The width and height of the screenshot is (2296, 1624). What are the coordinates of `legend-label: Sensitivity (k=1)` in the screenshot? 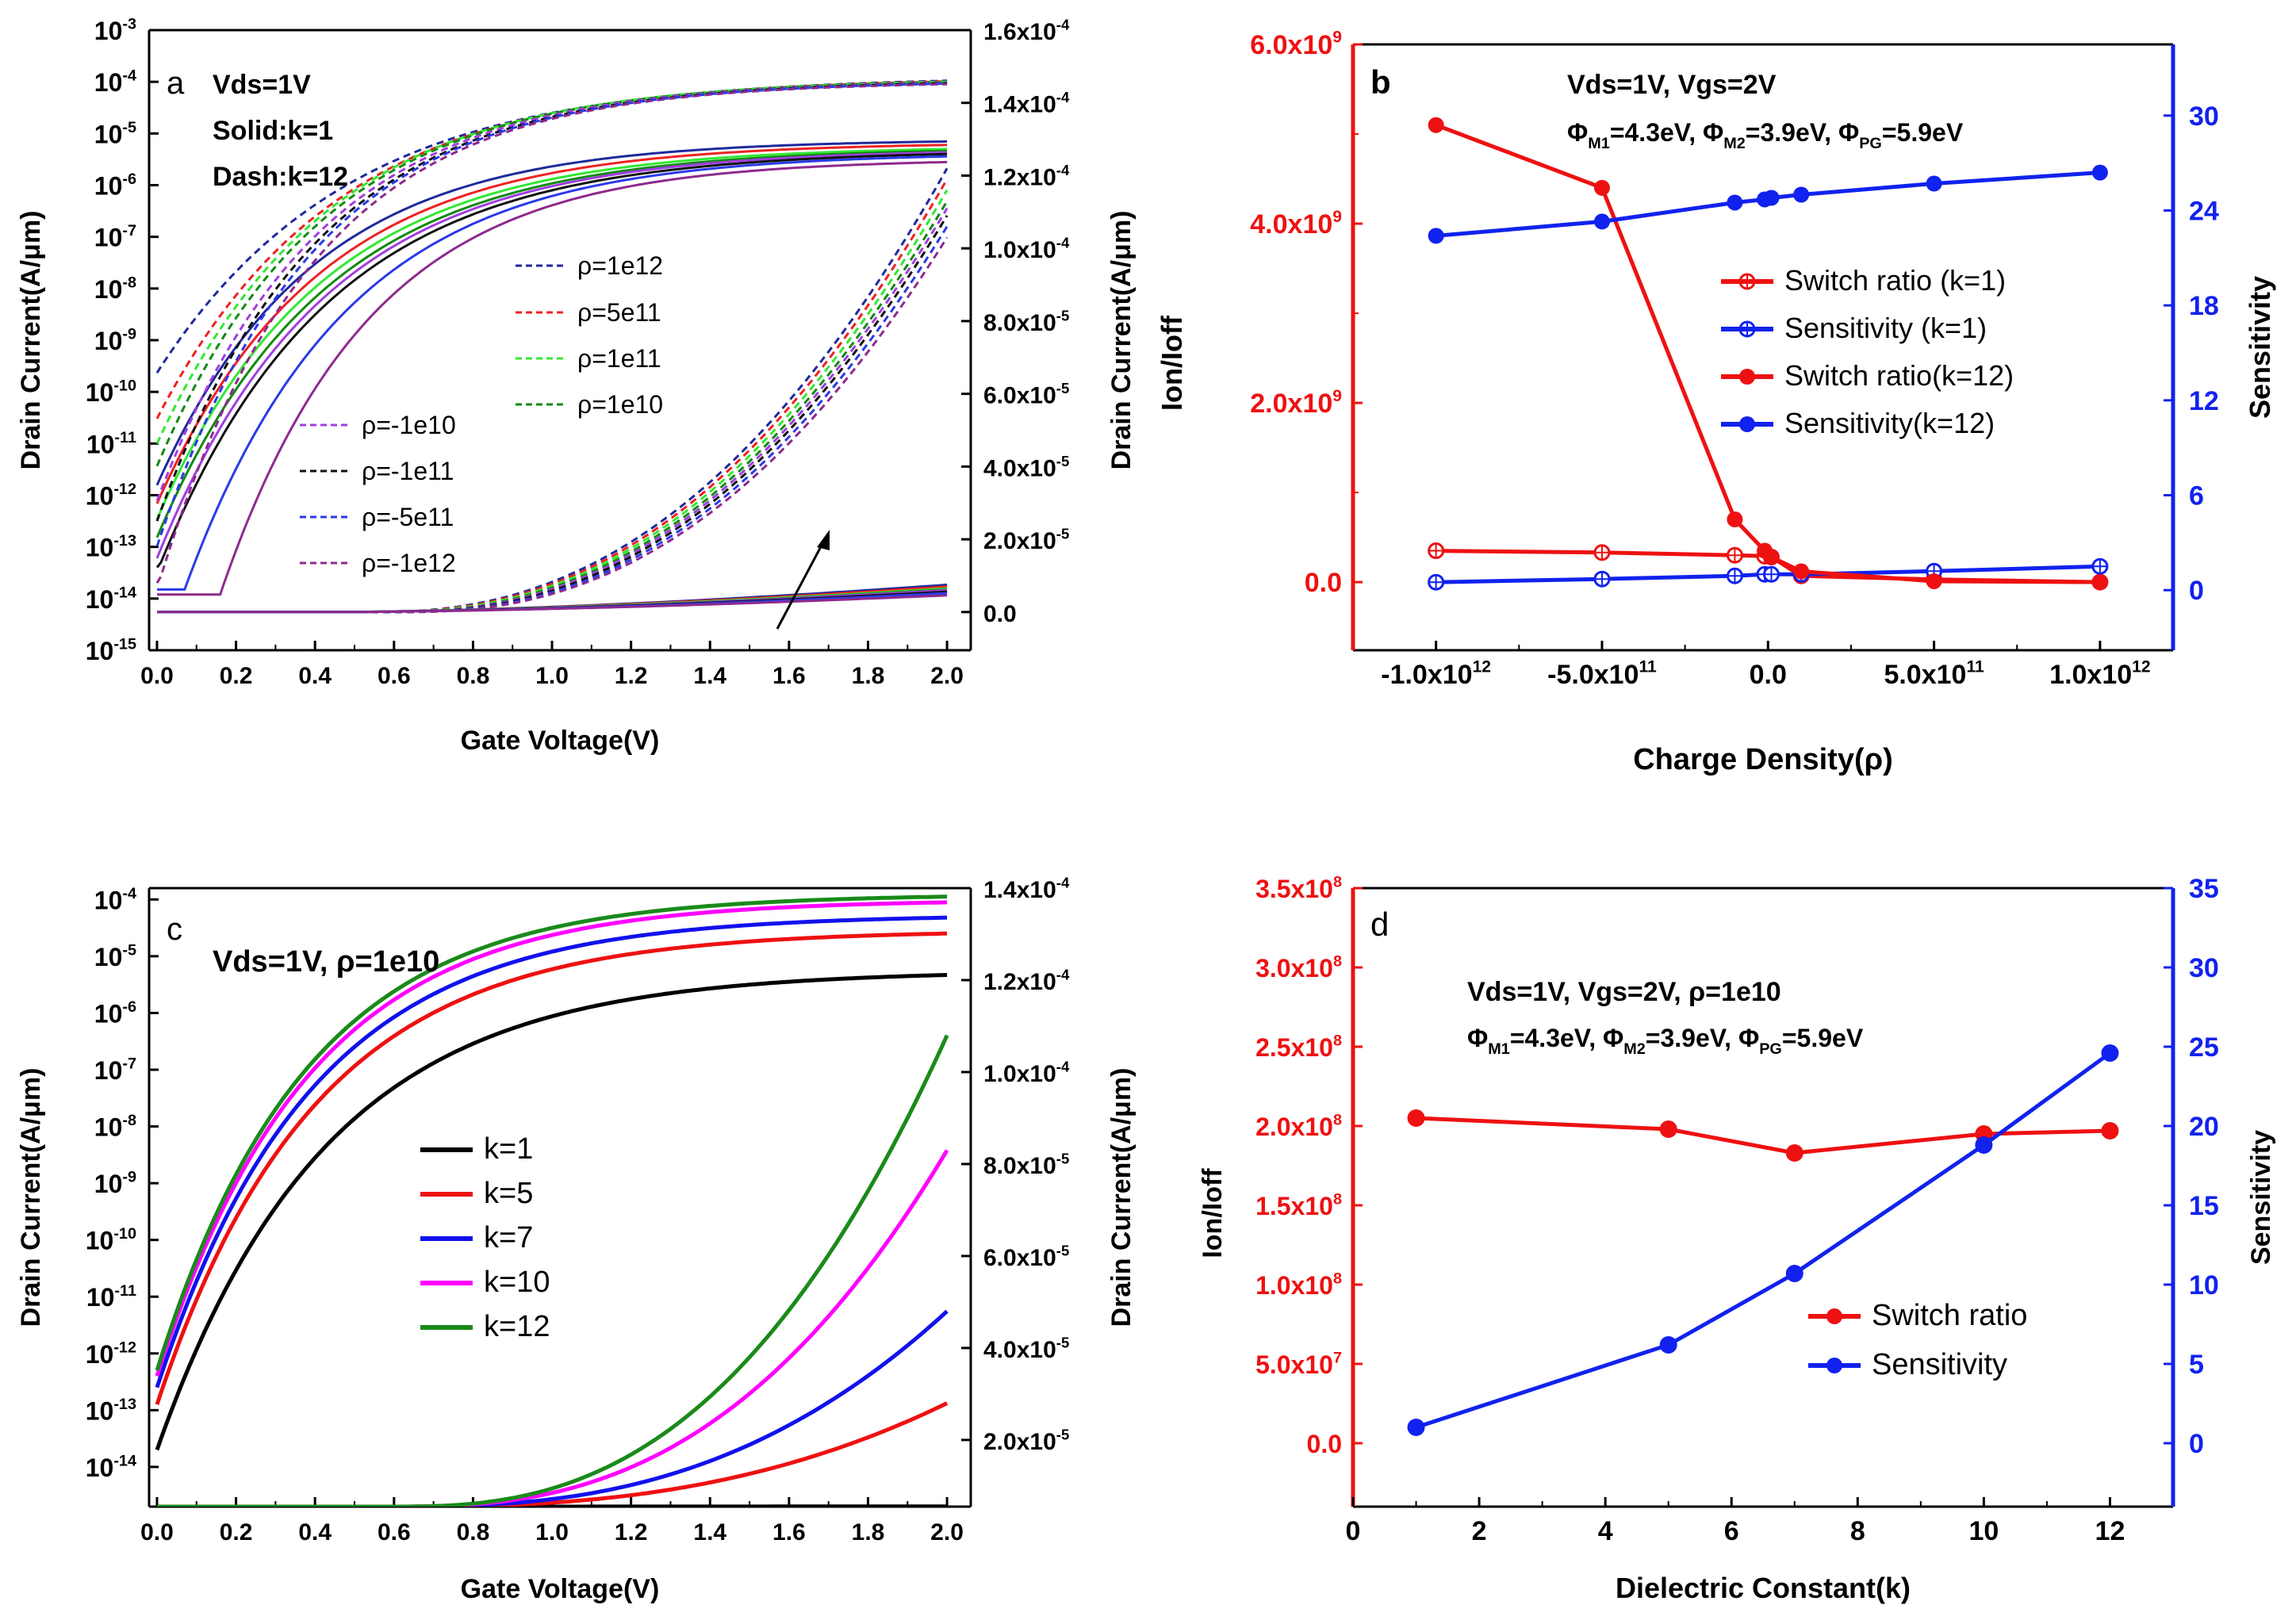 It's located at (1885, 328).